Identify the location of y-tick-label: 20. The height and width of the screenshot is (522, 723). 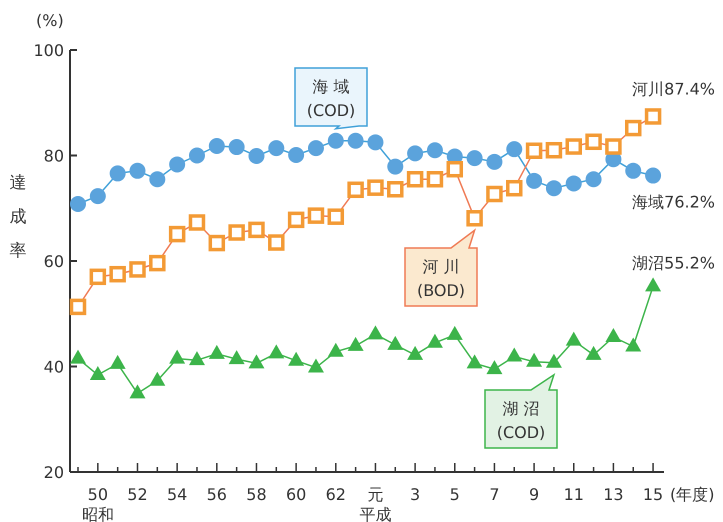
(54, 472).